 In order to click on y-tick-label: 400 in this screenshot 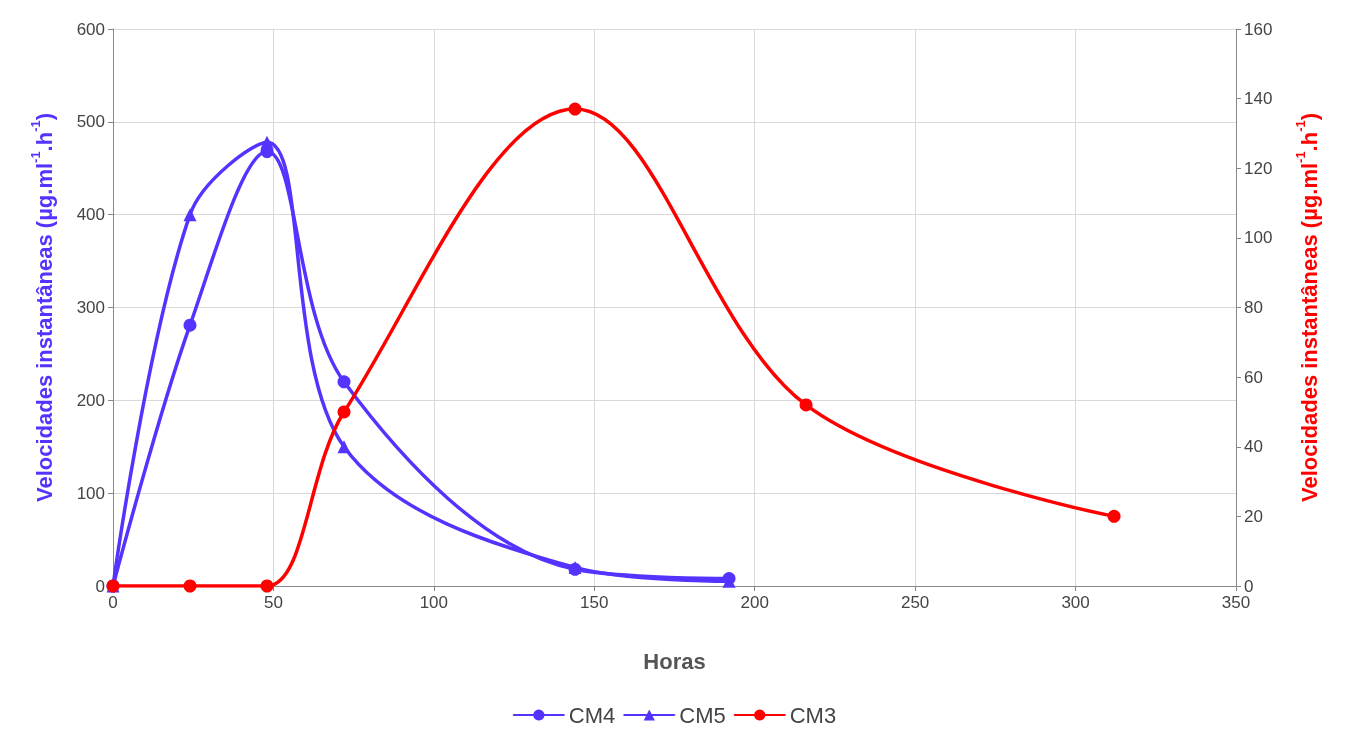, I will do `click(90, 215)`.